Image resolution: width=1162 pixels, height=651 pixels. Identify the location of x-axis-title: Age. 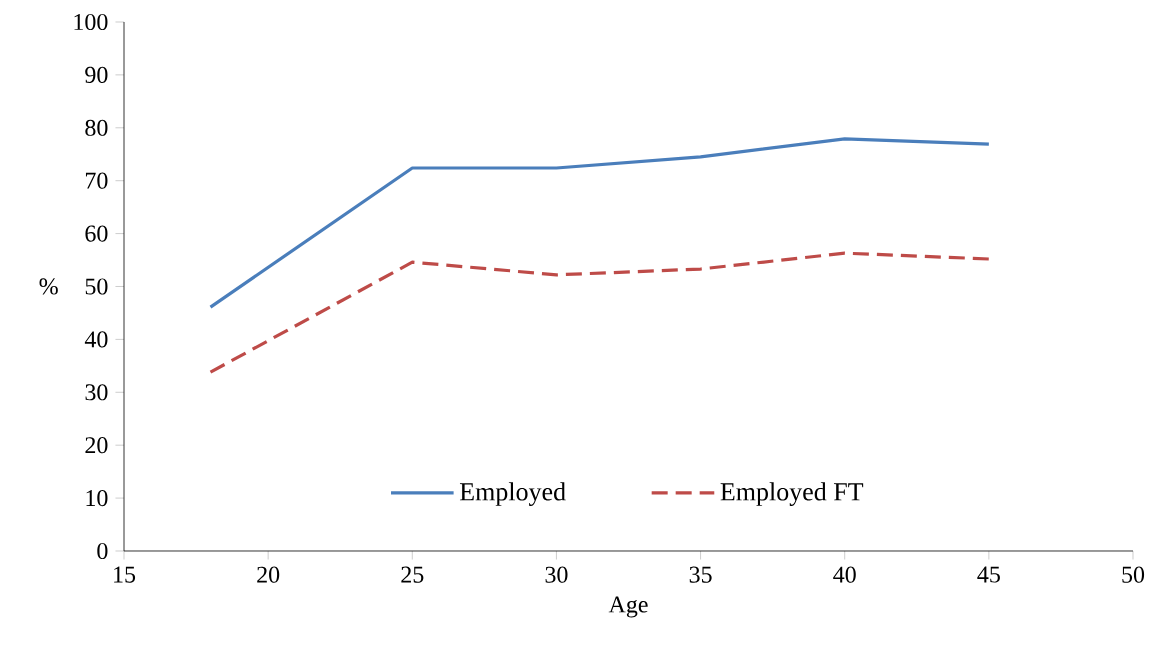
(628, 607).